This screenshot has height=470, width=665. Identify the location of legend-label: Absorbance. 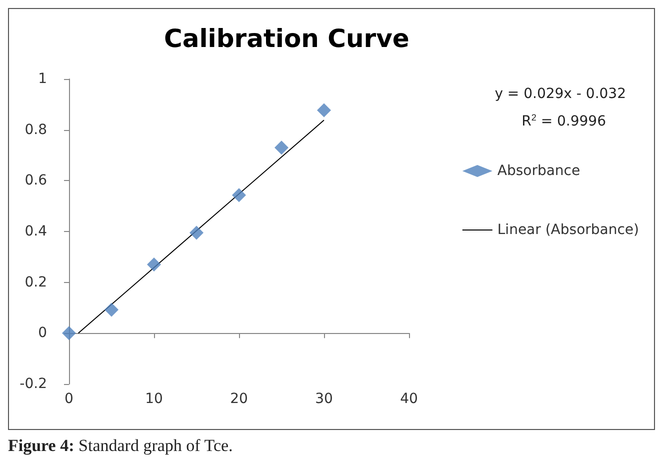
(538, 171).